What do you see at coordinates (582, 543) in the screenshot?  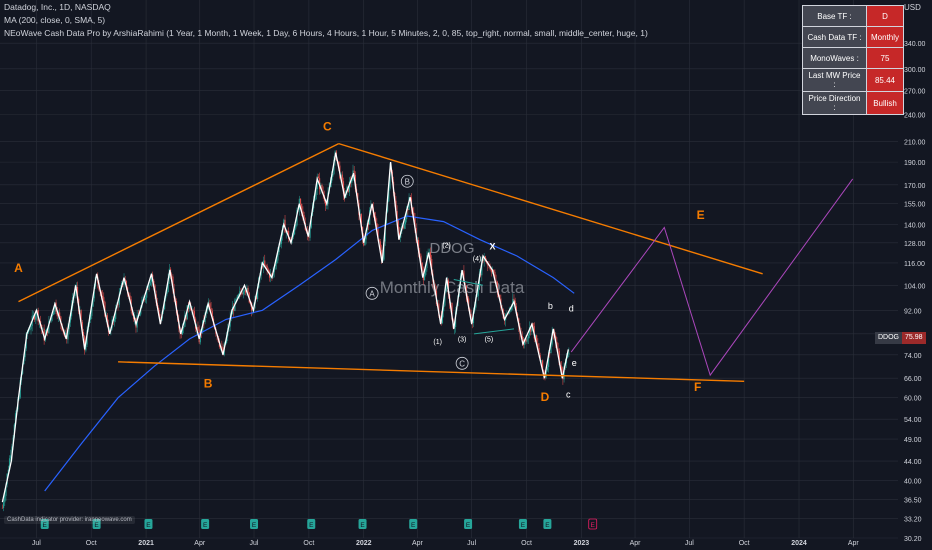 I see `x-tick-label: 2023` at bounding box center [582, 543].